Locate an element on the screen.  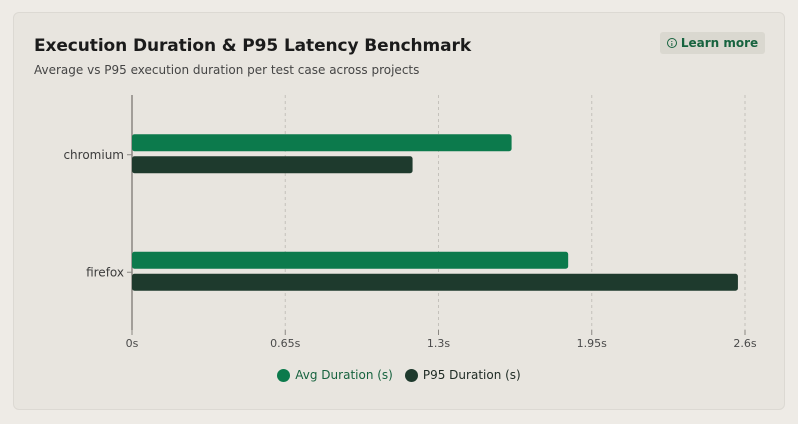
legend-swatch-avg is located at coordinates (284, 375).